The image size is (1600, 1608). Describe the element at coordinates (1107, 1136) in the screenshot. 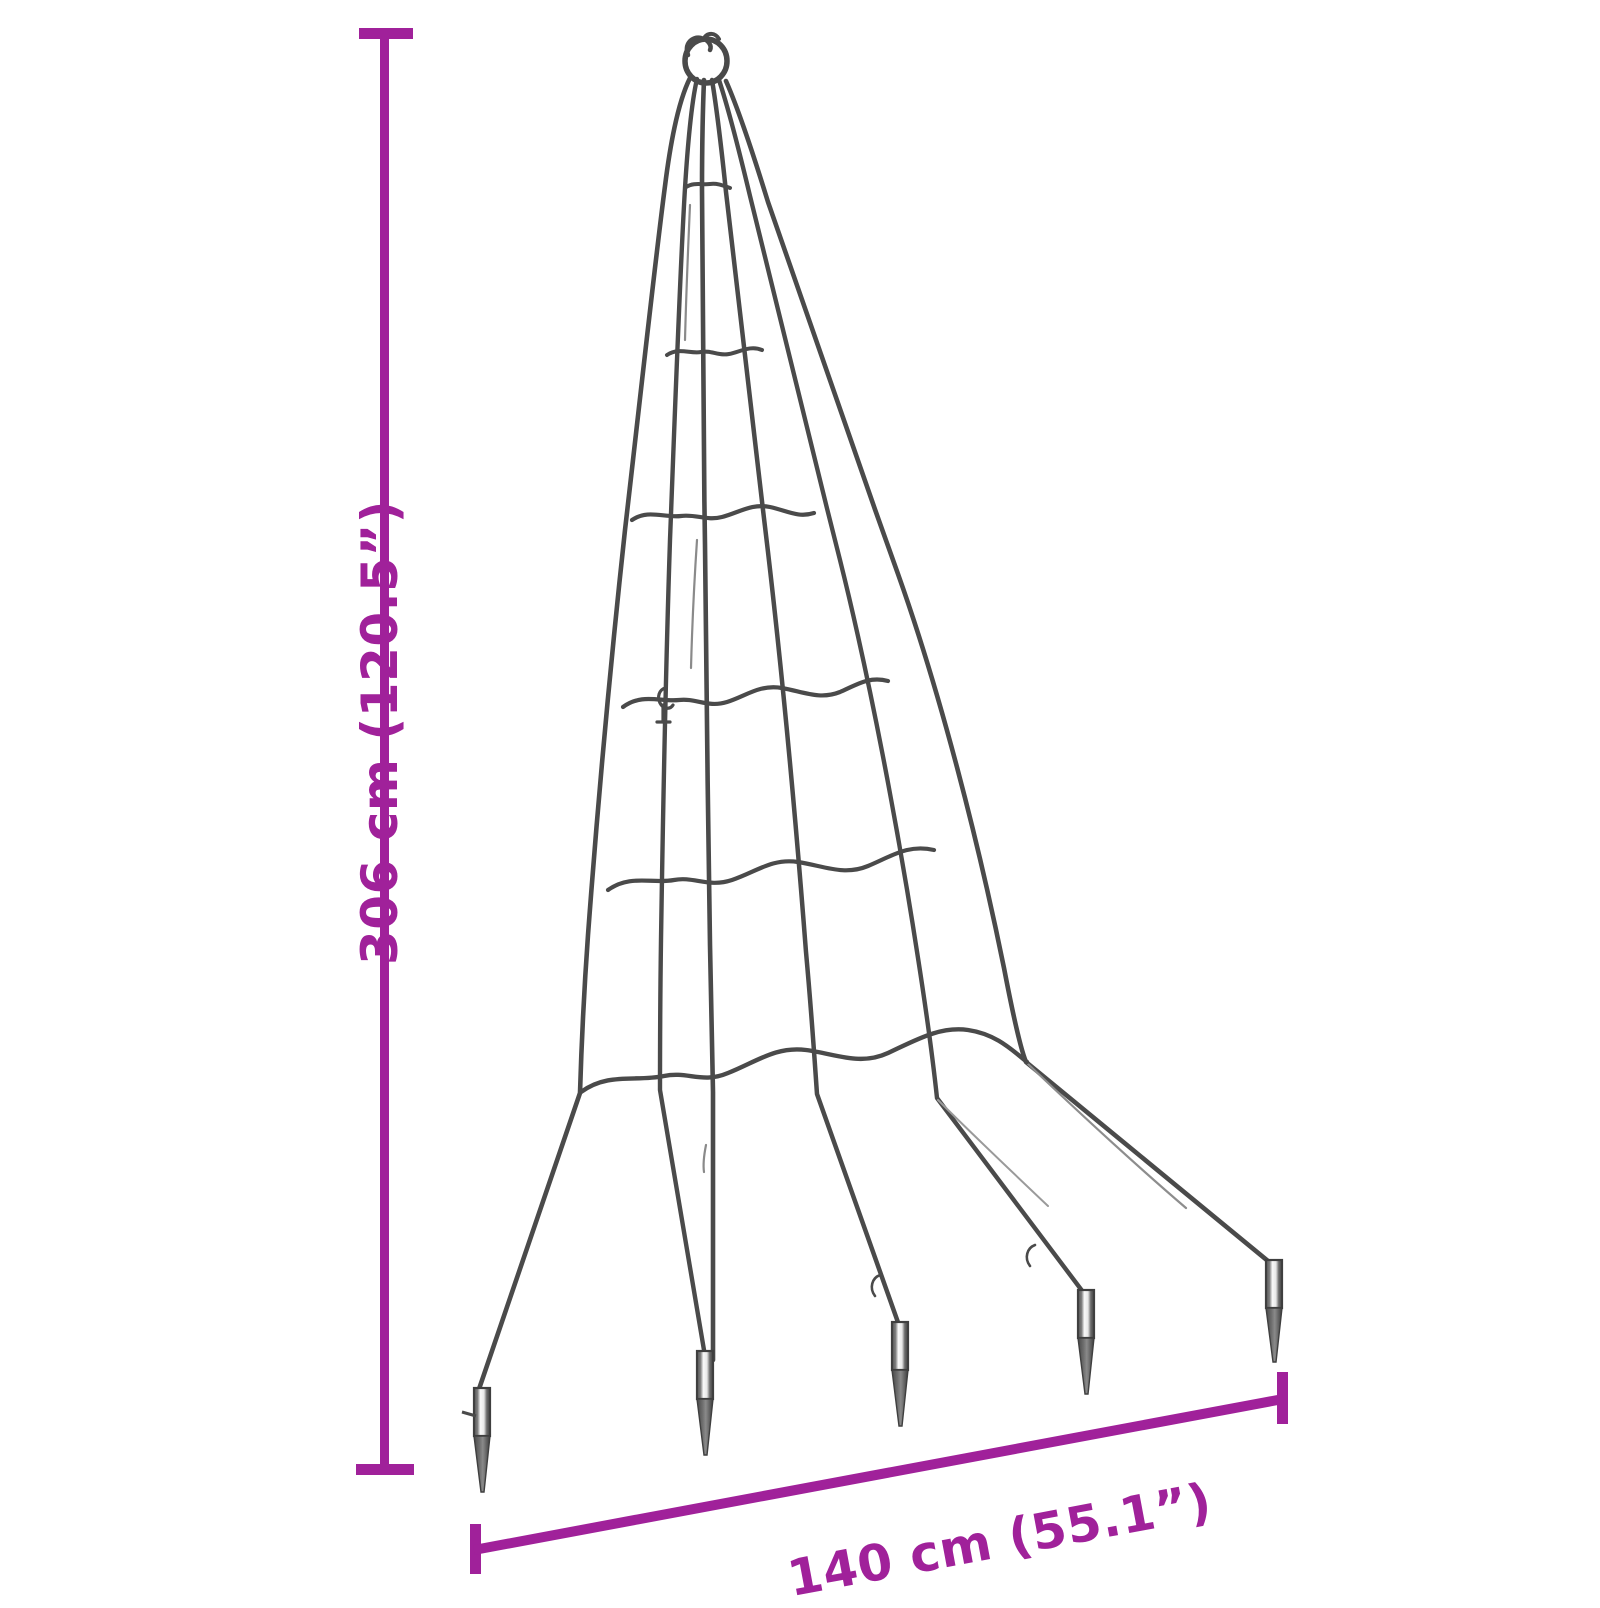

I see `trellis-rod-6-highlight` at that location.